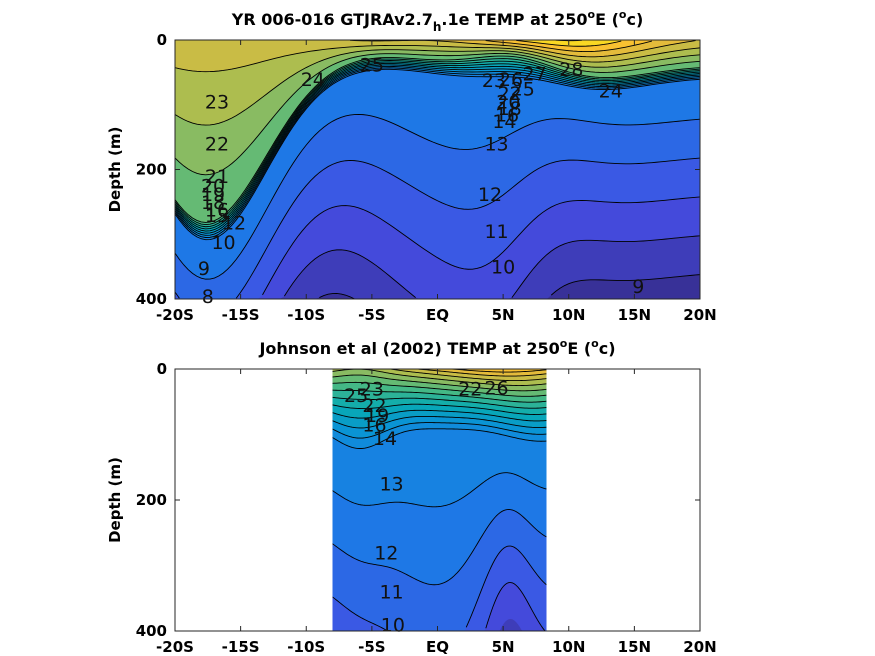  I want to click on contour-label: 11, so click(496, 232).